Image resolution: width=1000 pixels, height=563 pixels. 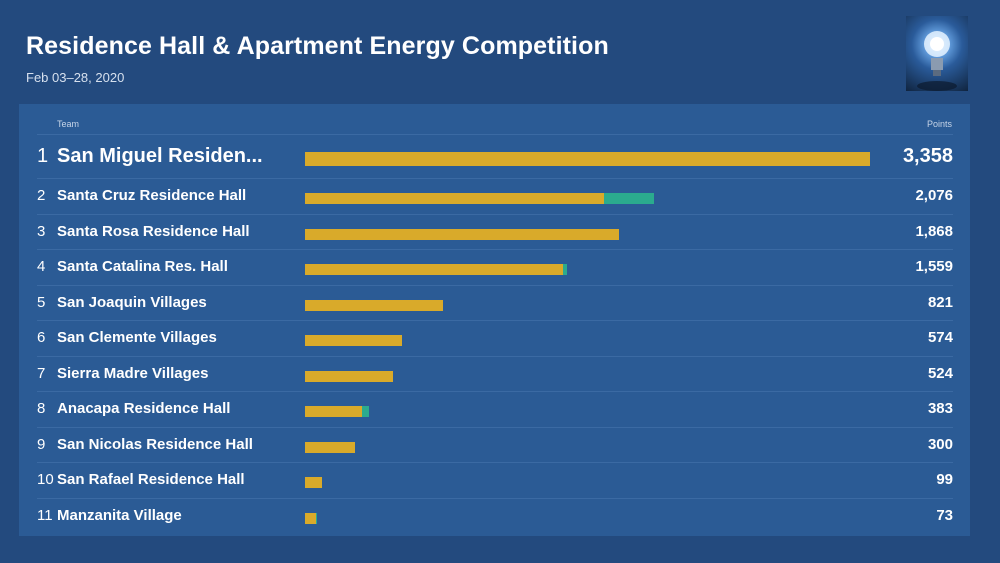 What do you see at coordinates (41, 408) in the screenshot?
I see `rank-label: 8` at bounding box center [41, 408].